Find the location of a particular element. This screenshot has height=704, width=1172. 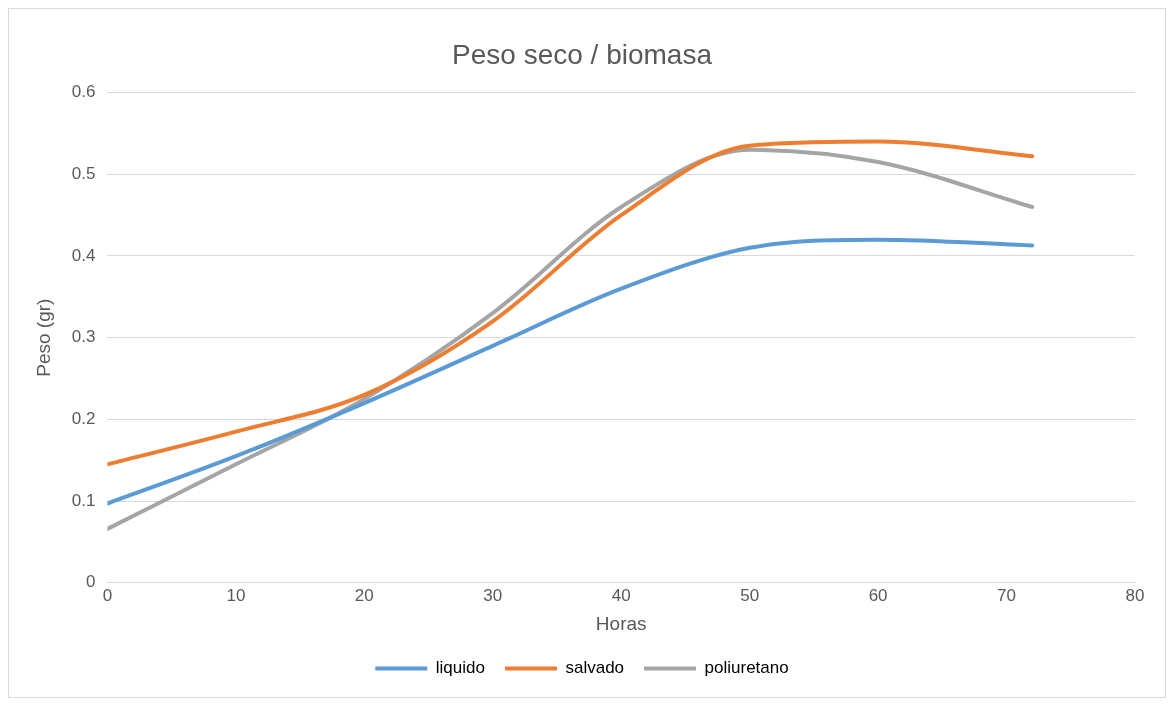

x-tick-label: 50 is located at coordinates (750, 595).